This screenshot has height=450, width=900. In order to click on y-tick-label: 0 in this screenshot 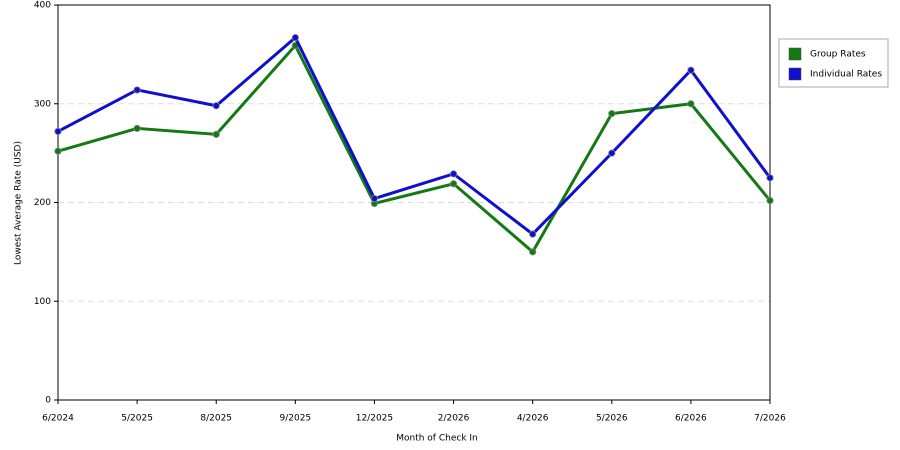, I will do `click(48, 401)`.